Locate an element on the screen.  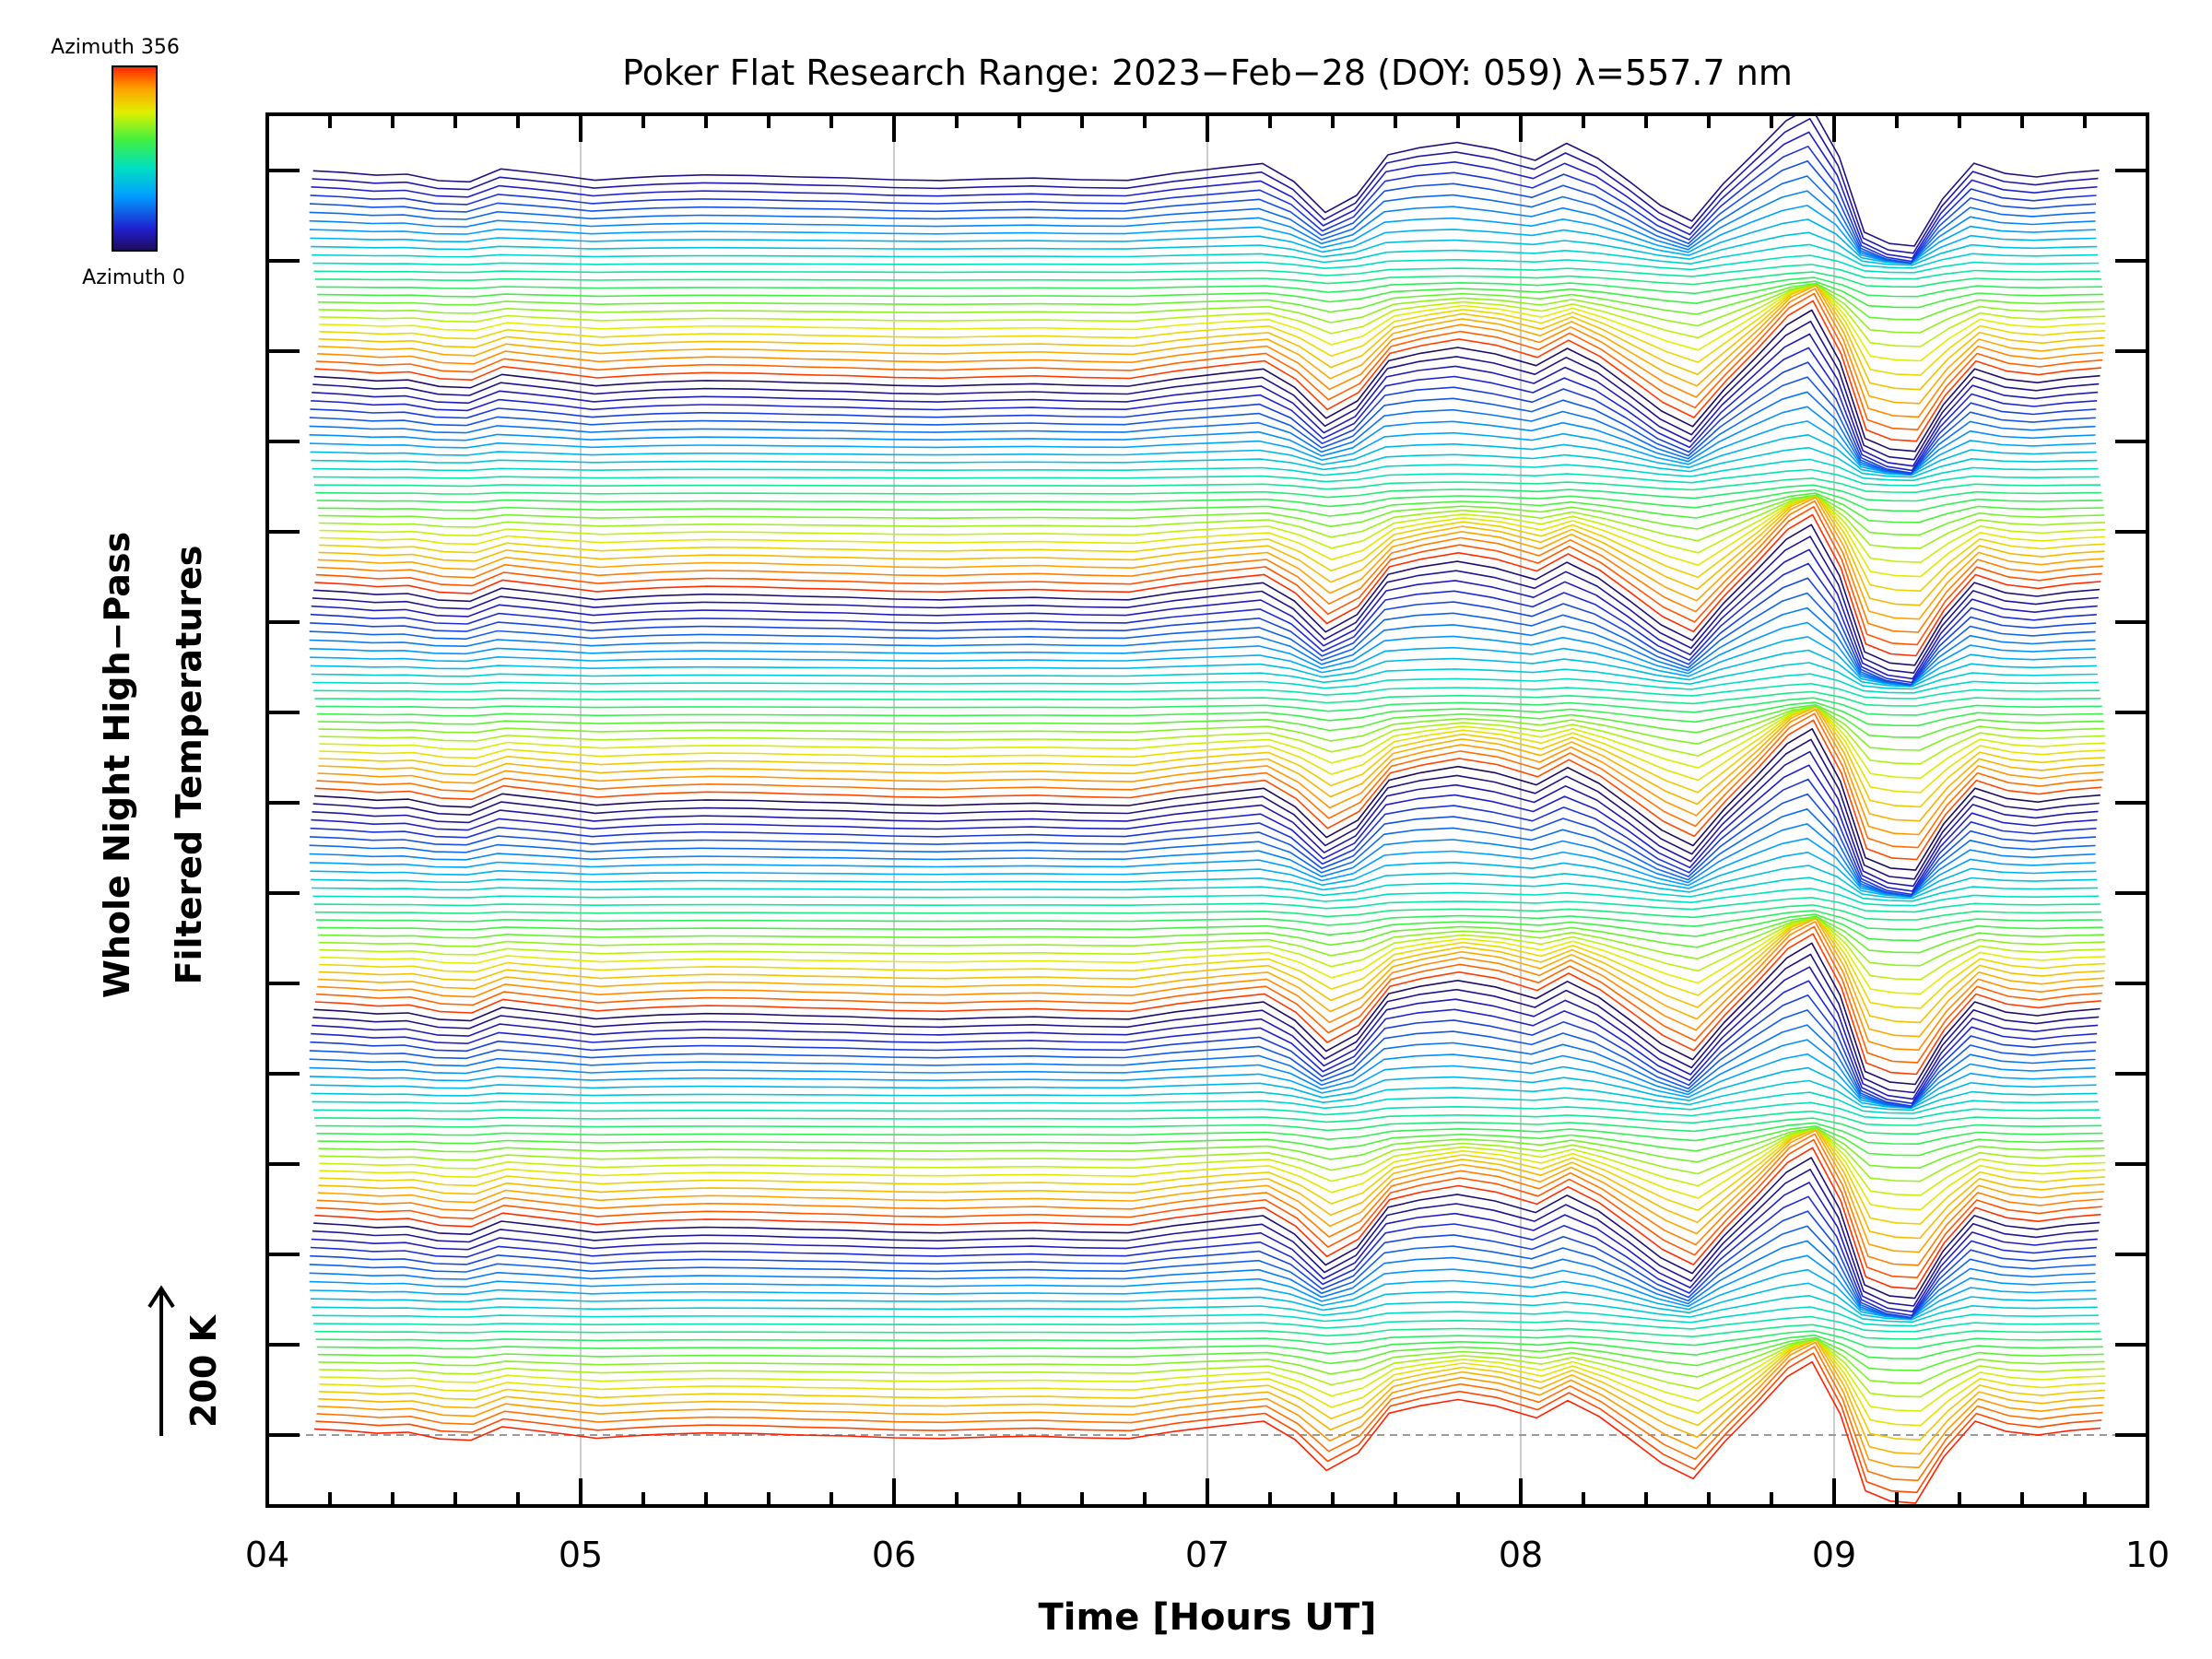
scale-bar-label: 200 K is located at coordinates (203, 1370).